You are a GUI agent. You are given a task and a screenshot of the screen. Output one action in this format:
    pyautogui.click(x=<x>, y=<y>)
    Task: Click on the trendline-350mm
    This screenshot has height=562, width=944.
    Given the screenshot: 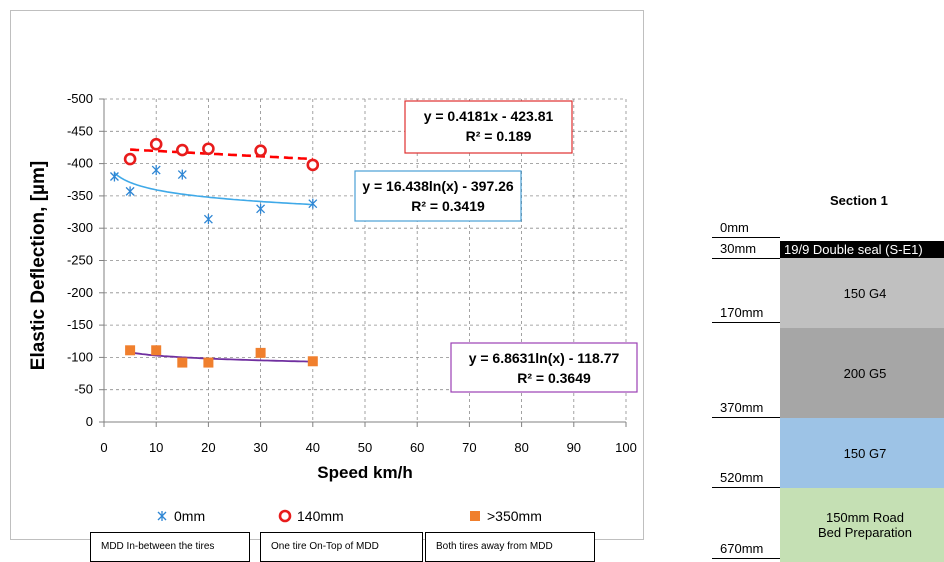 What is the action you would take?
    pyautogui.click(x=221, y=357)
    